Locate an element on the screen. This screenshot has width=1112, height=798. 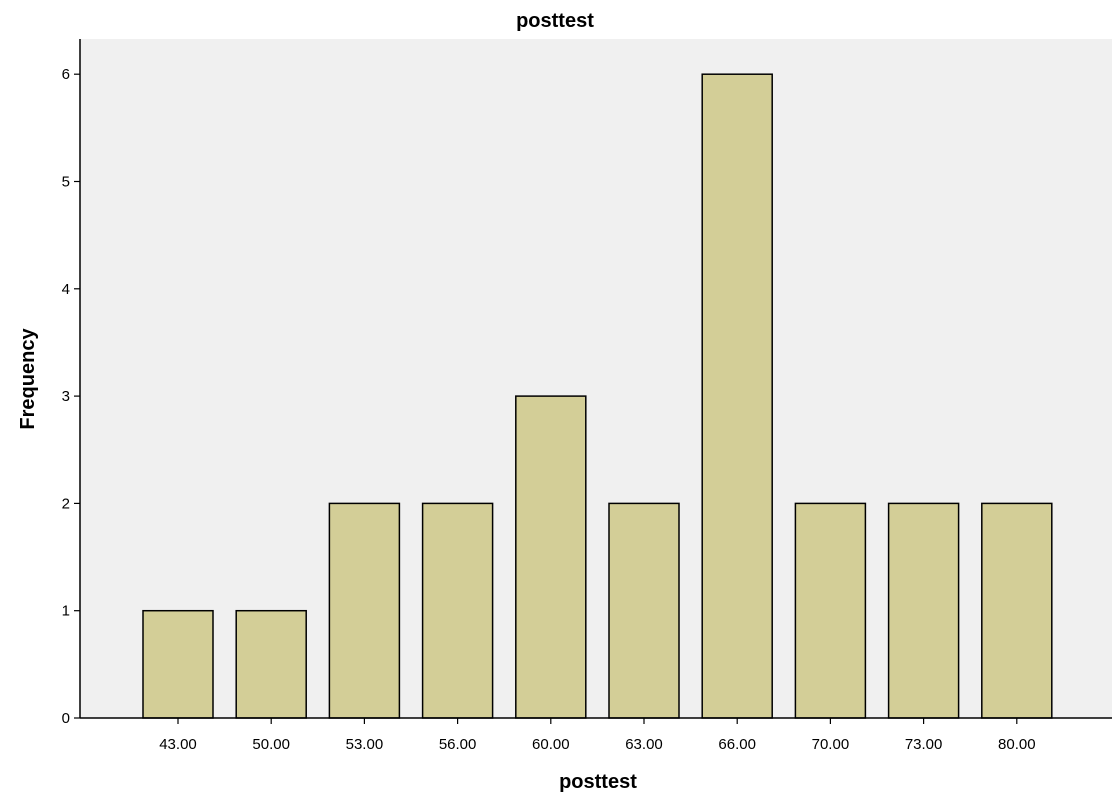
bar-60.00 is located at coordinates (551, 557).